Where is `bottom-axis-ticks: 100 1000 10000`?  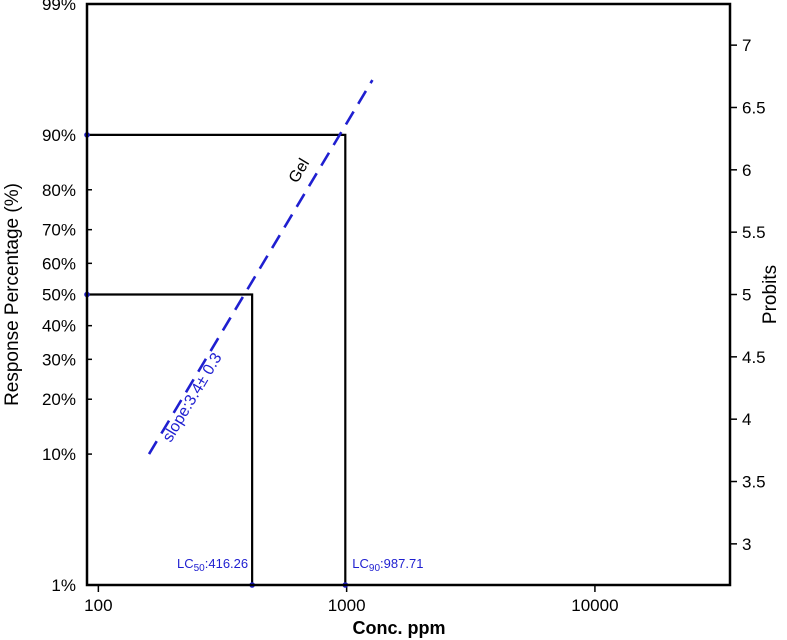
bottom-axis-ticks: 100 1000 10000 is located at coordinates (351, 600).